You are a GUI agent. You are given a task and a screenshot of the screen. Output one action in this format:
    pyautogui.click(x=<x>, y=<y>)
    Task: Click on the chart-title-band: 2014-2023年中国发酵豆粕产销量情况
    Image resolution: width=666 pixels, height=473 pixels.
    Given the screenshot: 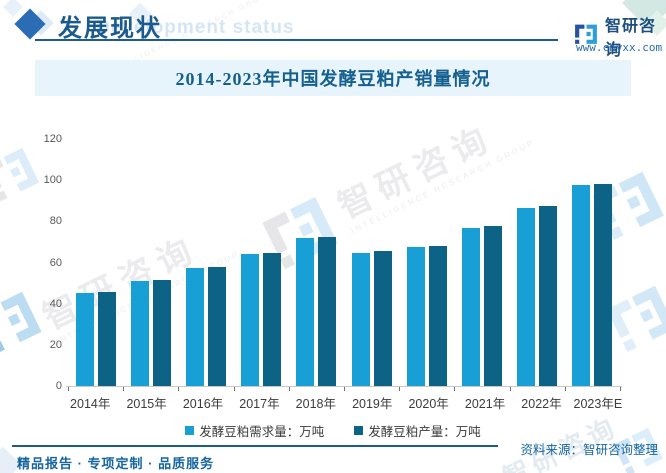 What is the action you would take?
    pyautogui.click(x=333, y=78)
    